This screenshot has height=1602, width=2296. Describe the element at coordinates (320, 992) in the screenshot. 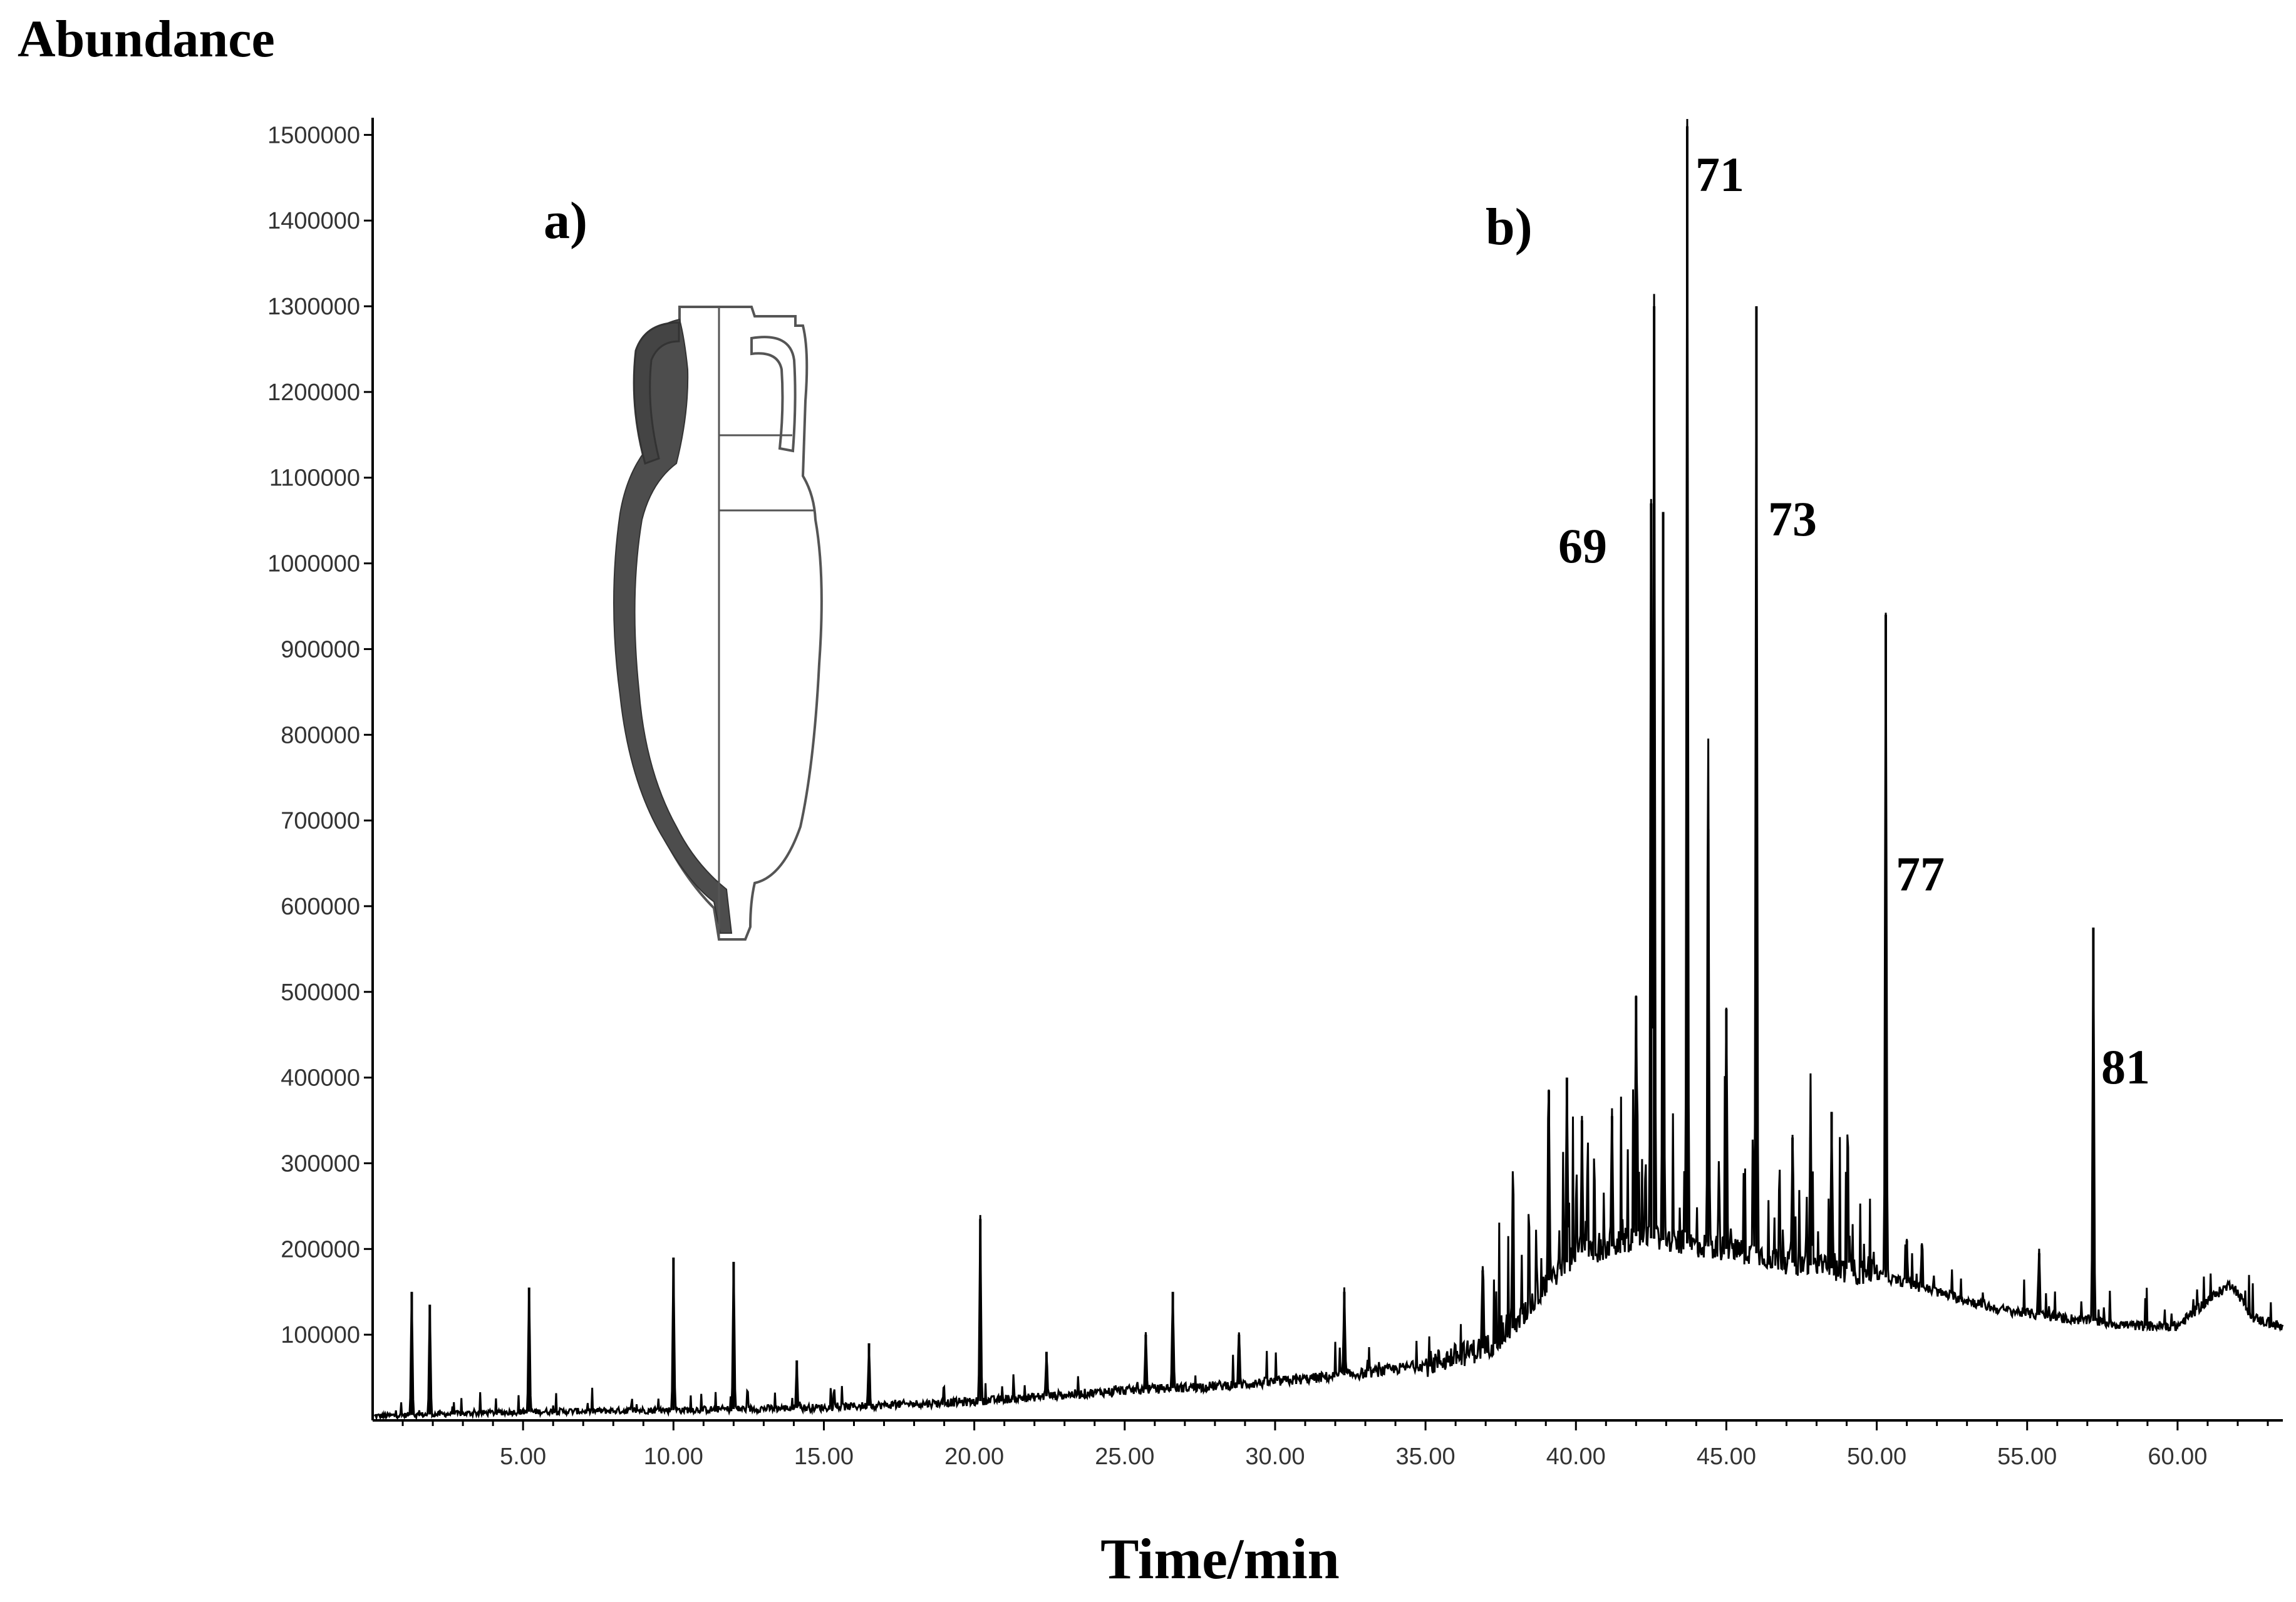

I see `y-tick-label: 500000` at that location.